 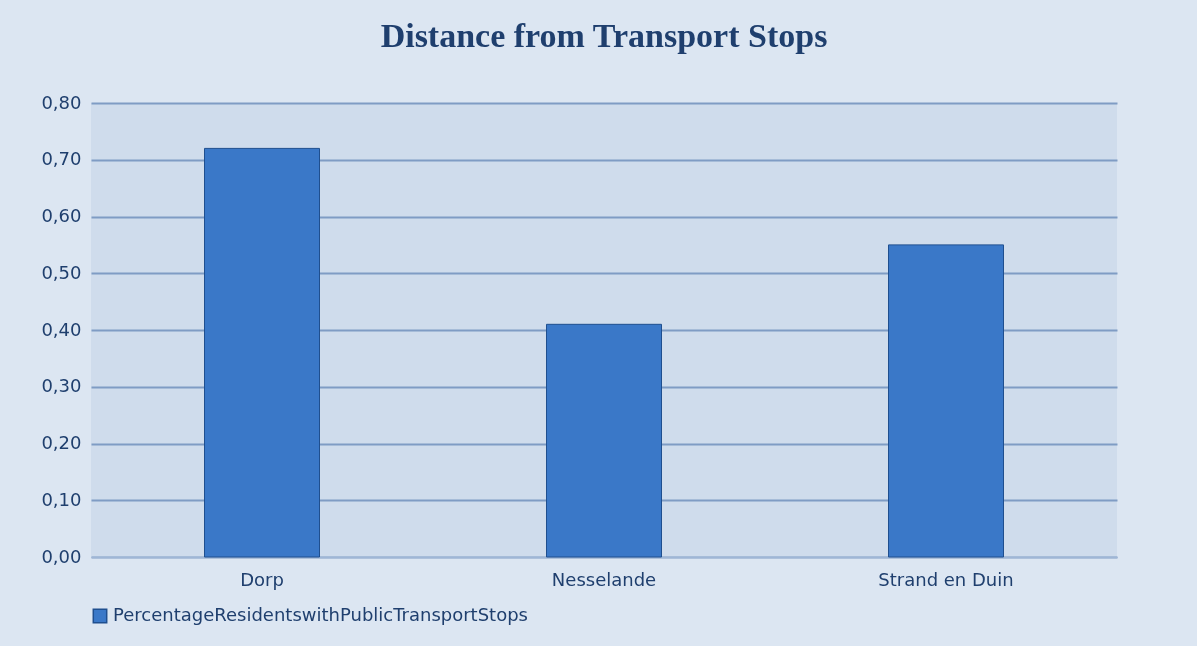 What do you see at coordinates (320, 614) in the screenshot?
I see `legend-label: PercentageResidentswithPublicTransportStops` at bounding box center [320, 614].